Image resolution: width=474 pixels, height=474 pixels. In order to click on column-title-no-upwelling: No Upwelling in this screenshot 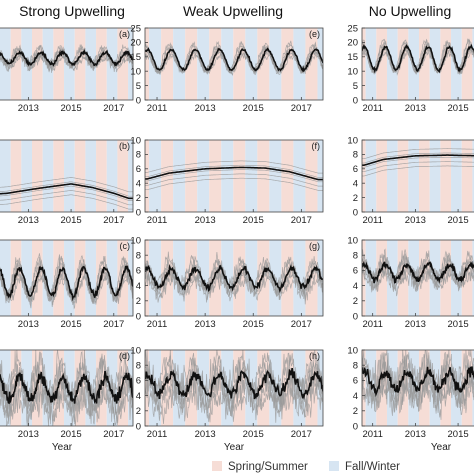, I will do `click(410, 11)`.